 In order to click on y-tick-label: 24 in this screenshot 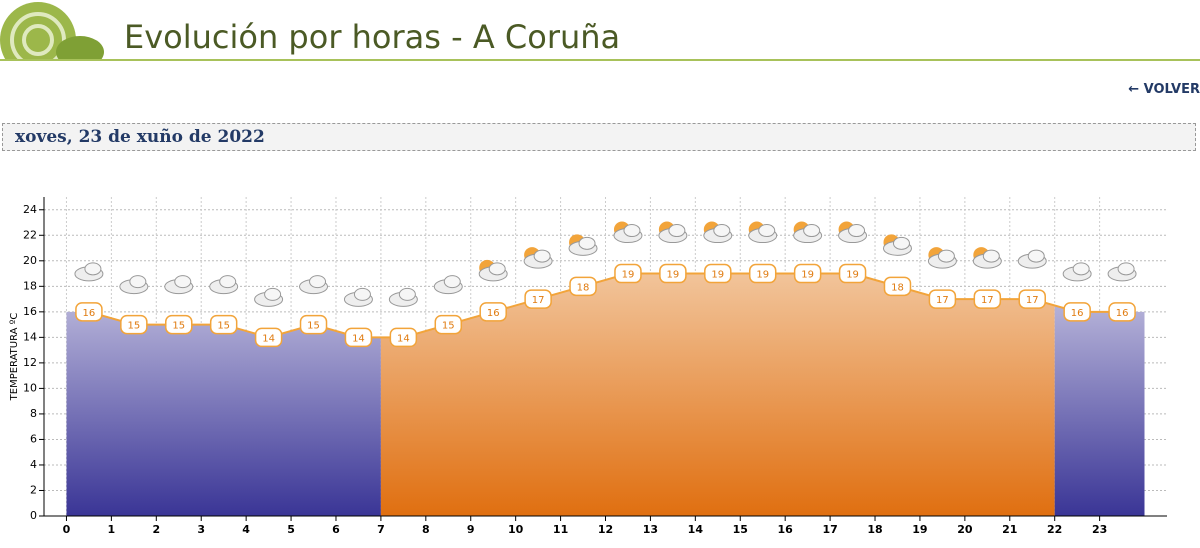, I will do `click(30, 209)`.